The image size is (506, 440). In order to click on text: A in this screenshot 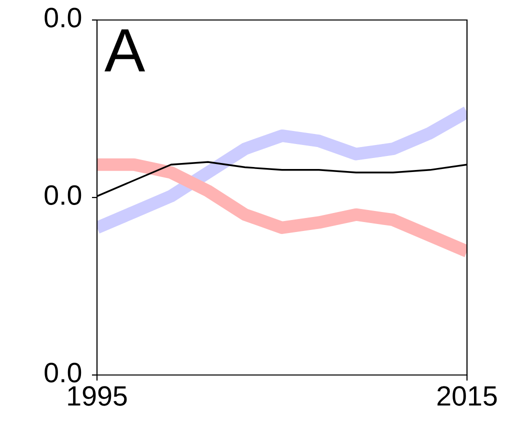, I will do `click(125, 50)`.